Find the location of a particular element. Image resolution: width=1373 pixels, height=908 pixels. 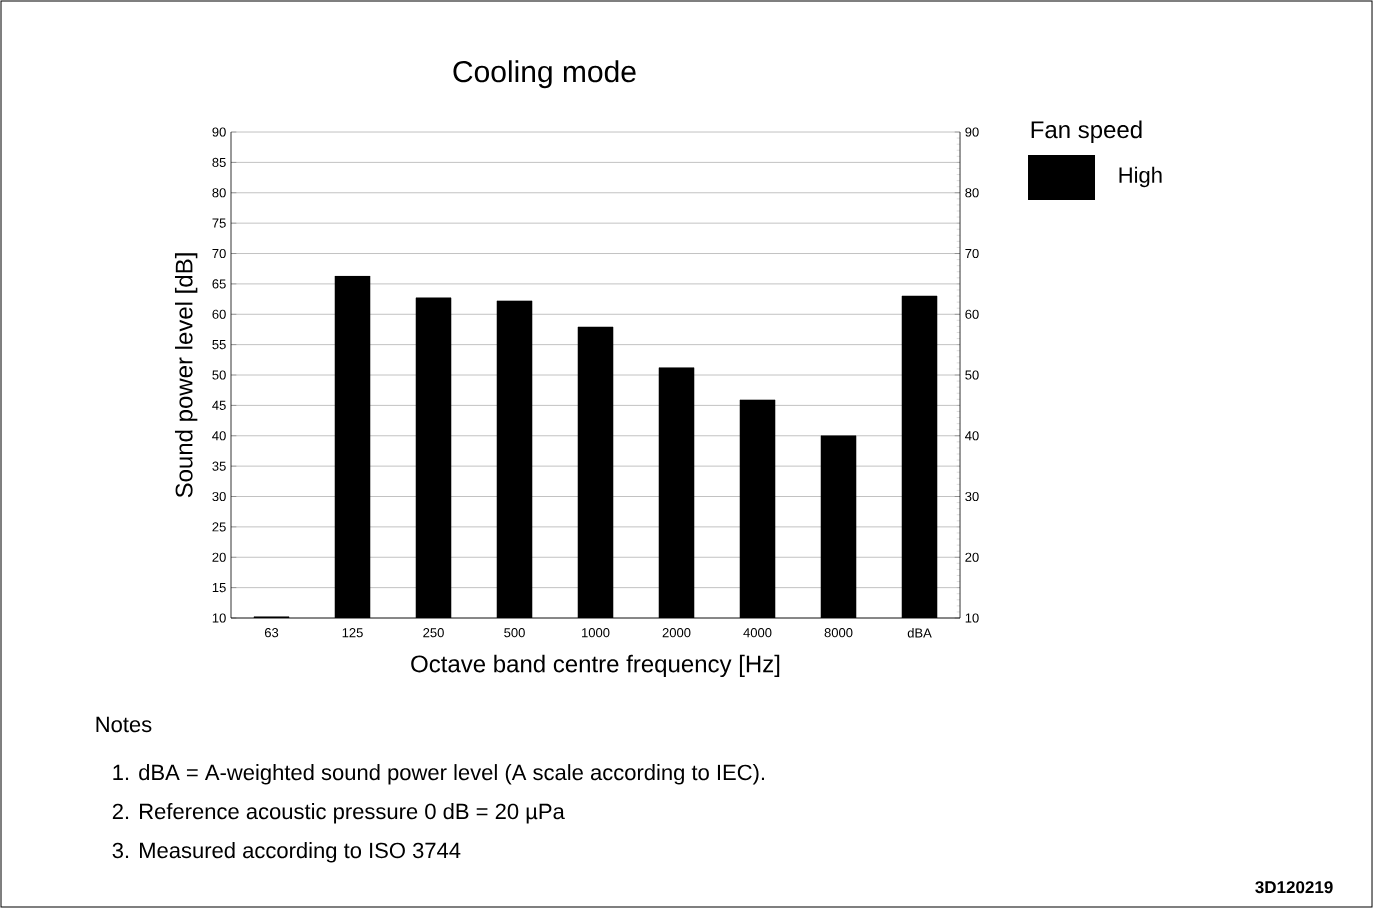

y2-tick-label: 60 is located at coordinates (972, 314).